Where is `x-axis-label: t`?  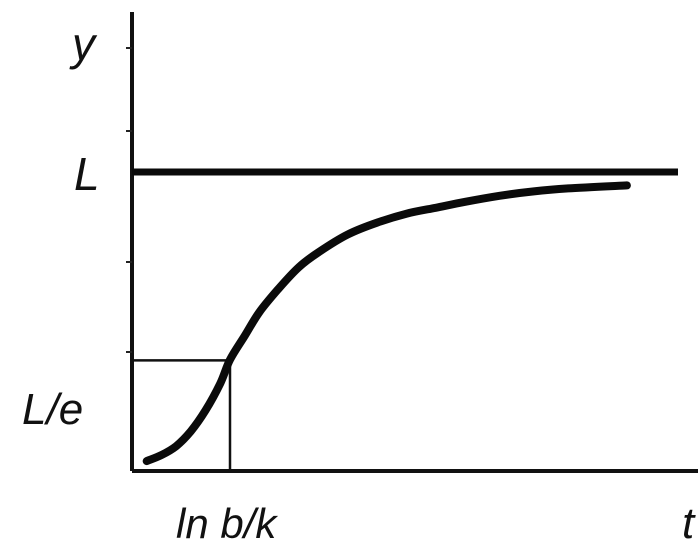 x-axis-label: t is located at coordinates (689, 523).